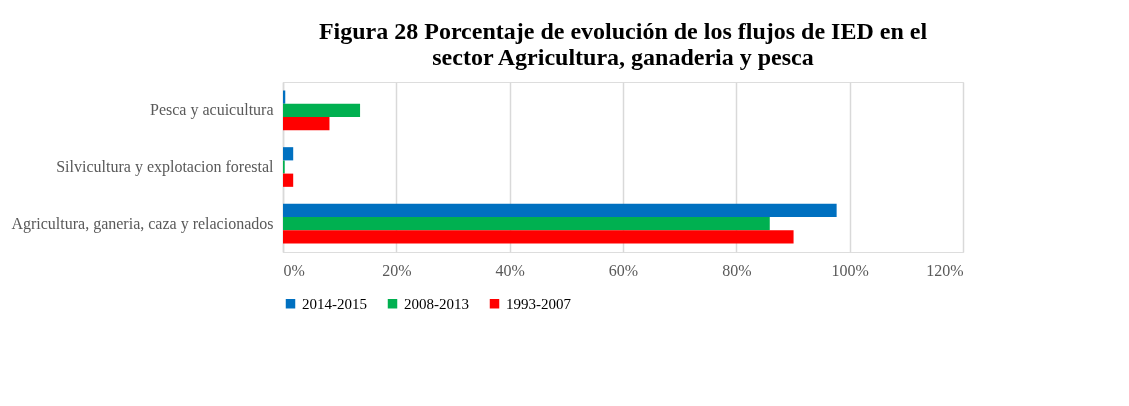  Describe the element at coordinates (737, 270) in the screenshot. I see `x-tick-label: 80%` at that location.